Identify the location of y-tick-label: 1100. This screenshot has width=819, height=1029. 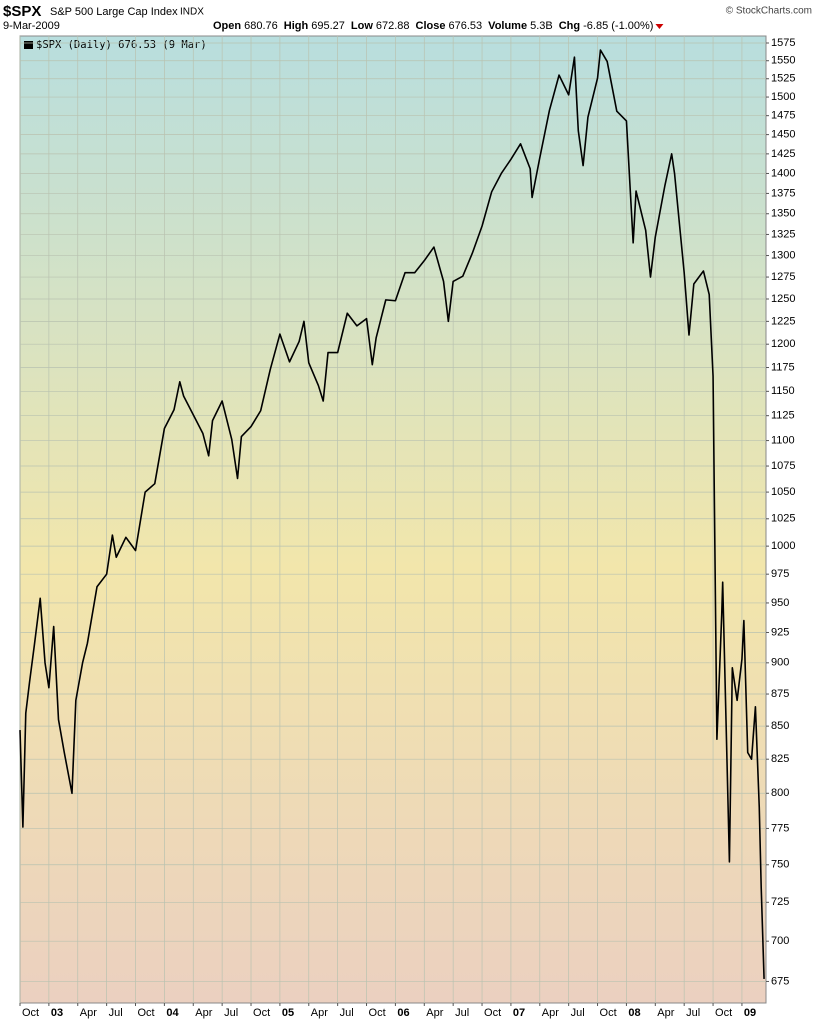
(783, 440).